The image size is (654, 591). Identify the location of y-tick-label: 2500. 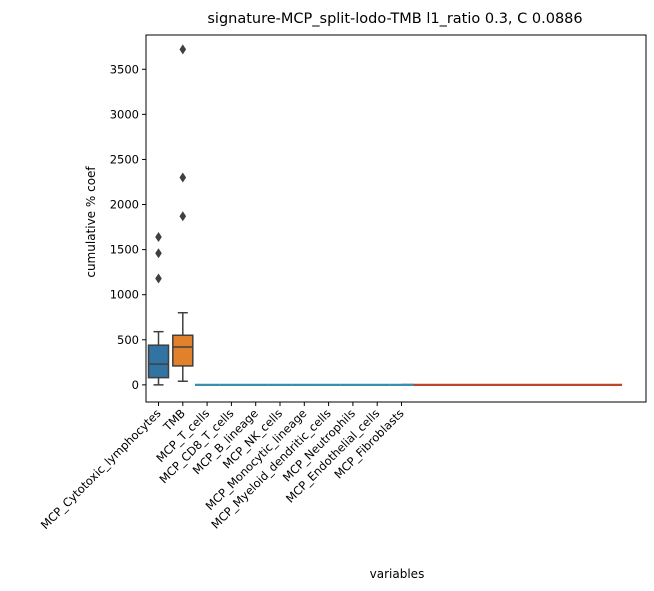
(124, 159).